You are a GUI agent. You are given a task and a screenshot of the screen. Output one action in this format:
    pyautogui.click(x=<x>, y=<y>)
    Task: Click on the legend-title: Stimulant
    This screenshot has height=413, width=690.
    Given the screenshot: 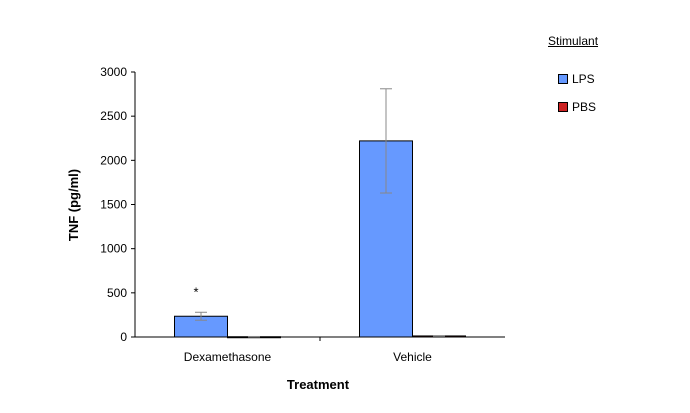 What is the action you would take?
    pyautogui.click(x=573, y=41)
    